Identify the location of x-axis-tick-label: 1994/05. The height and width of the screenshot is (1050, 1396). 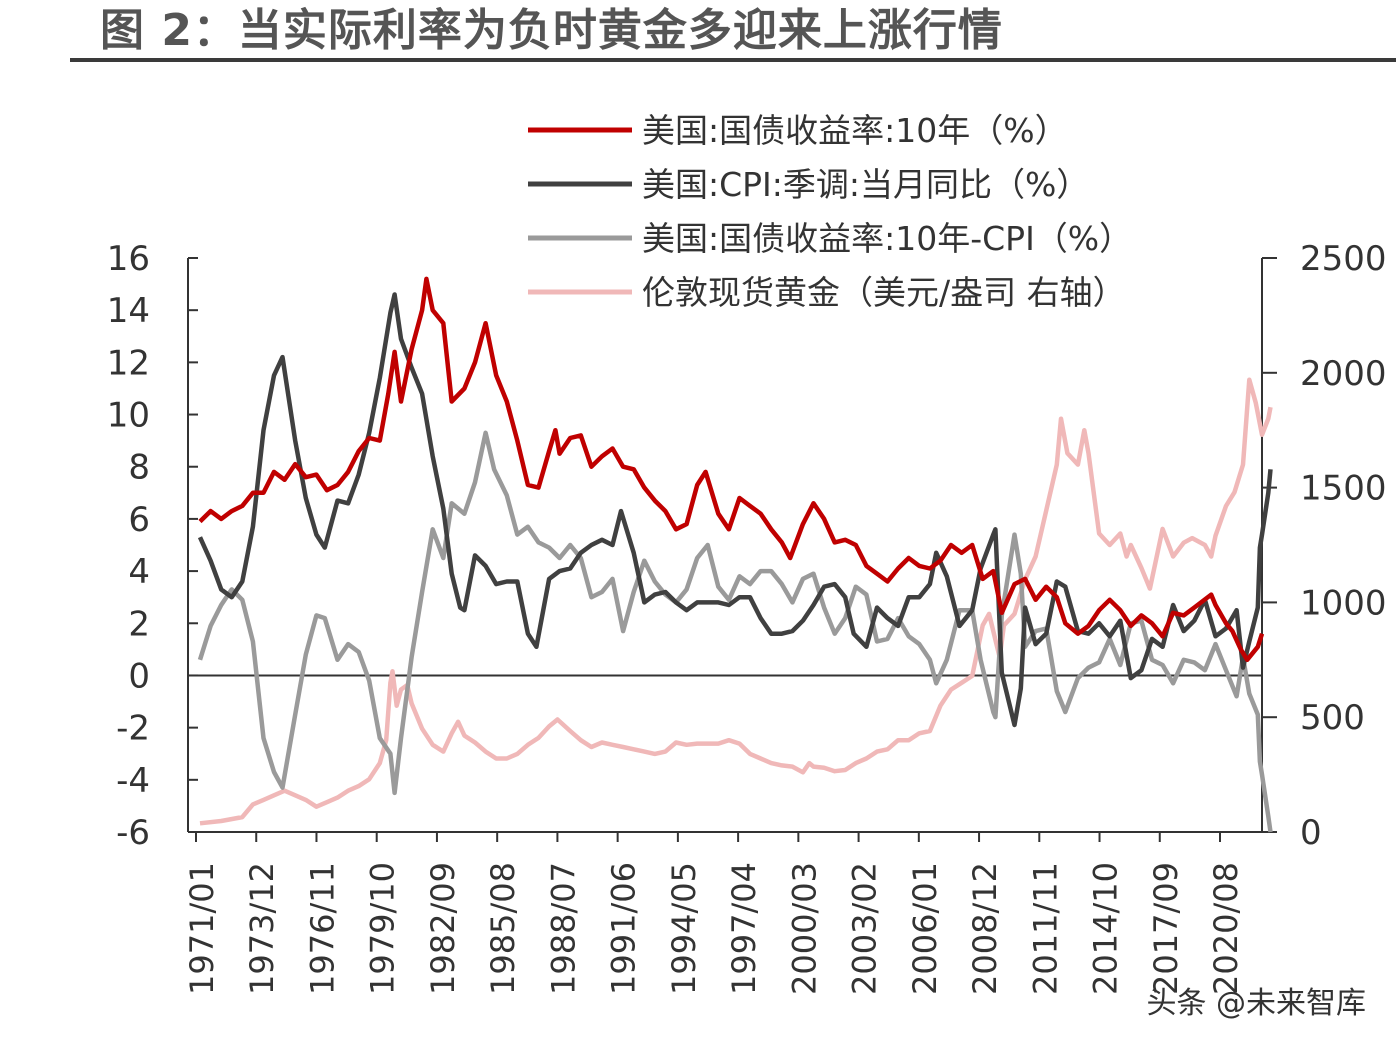
(684, 928).